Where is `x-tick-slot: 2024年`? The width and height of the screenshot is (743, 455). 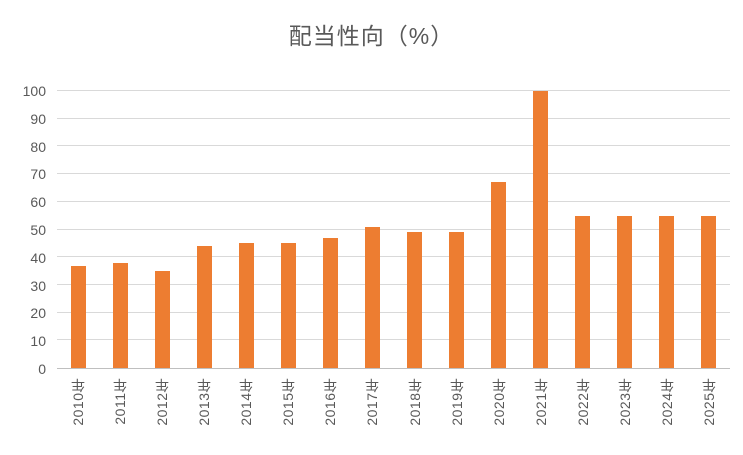
x-tick-slot: 2024年 is located at coordinates (667, 416).